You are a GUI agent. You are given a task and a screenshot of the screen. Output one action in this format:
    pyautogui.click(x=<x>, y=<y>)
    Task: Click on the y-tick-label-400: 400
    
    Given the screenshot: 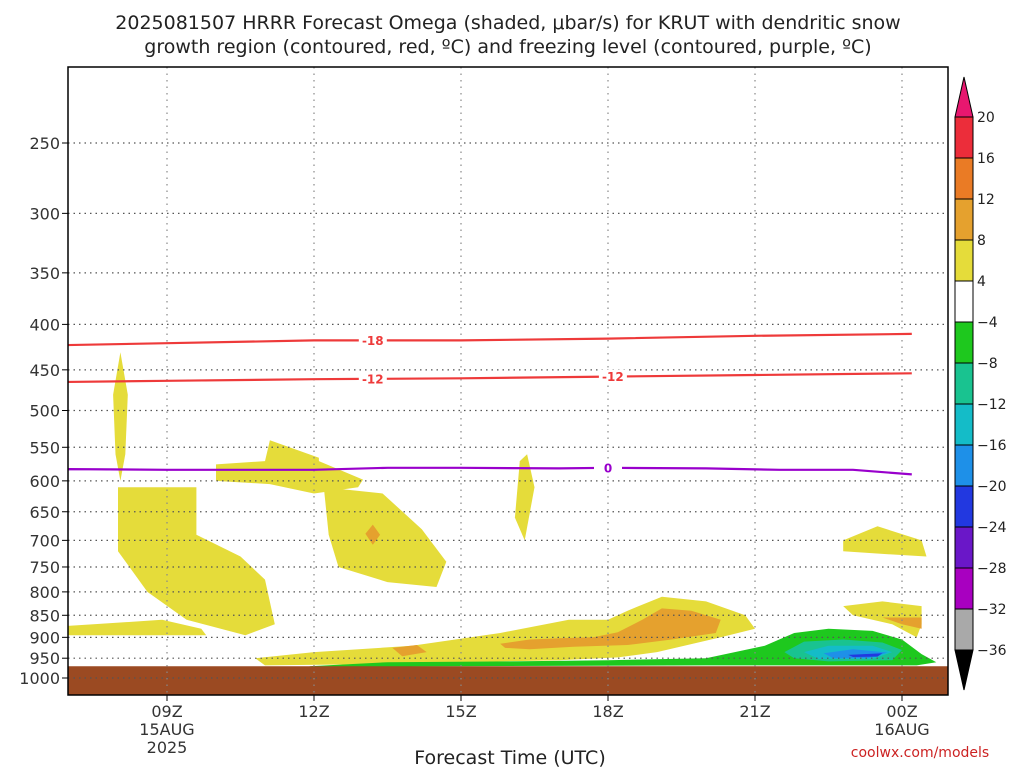 What is the action you would take?
    pyautogui.click(x=44, y=324)
    